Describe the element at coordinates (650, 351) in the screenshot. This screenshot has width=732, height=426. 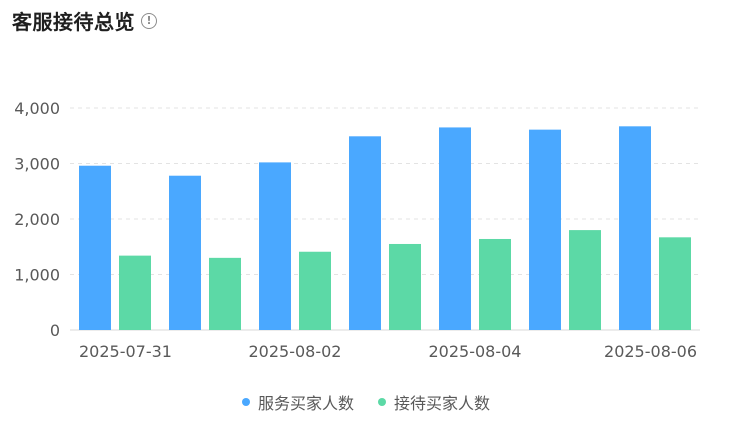
I see `x-tick-label: 2025-08-06` at that location.